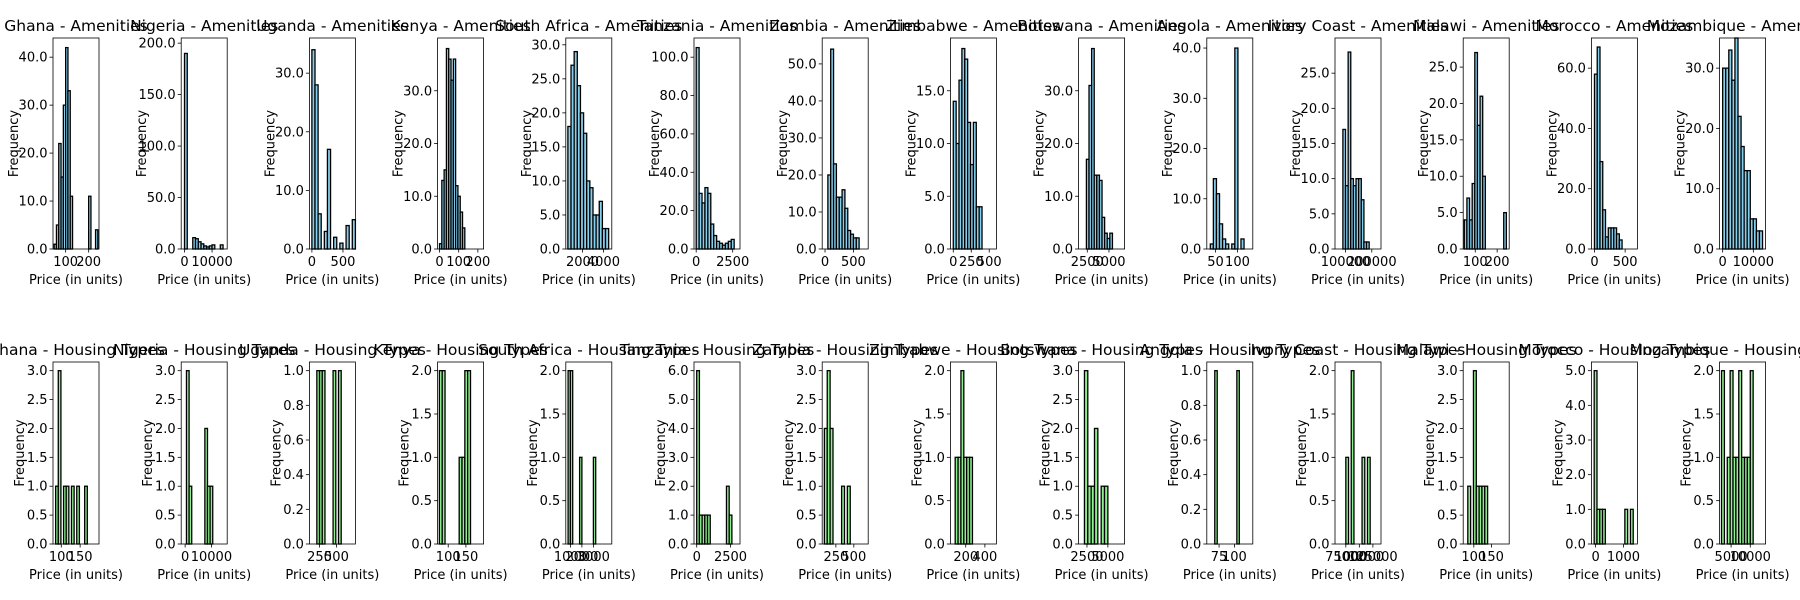 The image size is (1800, 600). Describe the element at coordinates (1486, 350) in the screenshot. I see `subplot-title: Malawi - Housing Types` at that location.